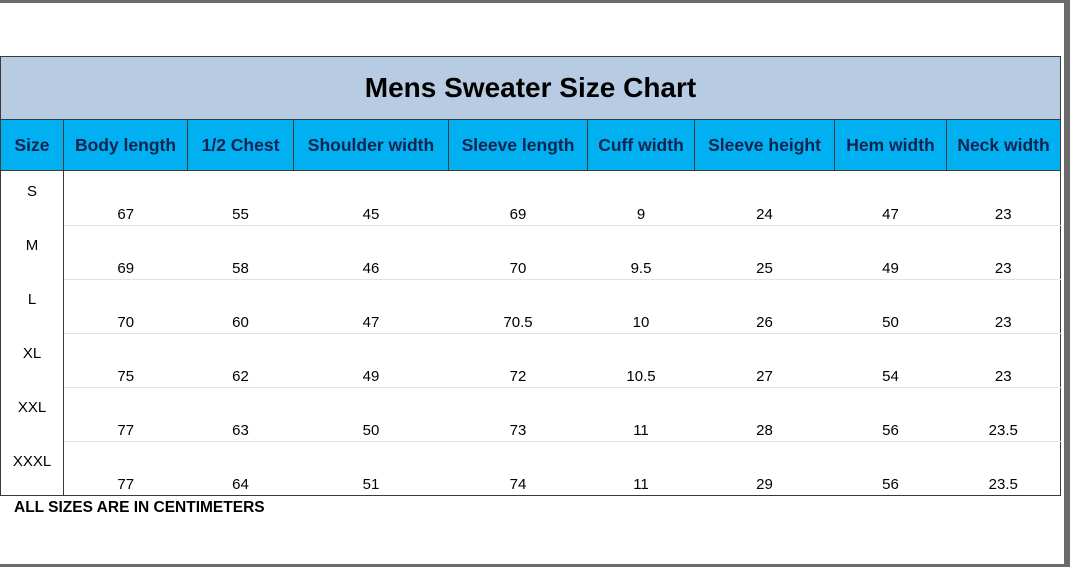  What do you see at coordinates (371, 145) in the screenshot?
I see `column-header-shoulder-width: Shoulder width` at bounding box center [371, 145].